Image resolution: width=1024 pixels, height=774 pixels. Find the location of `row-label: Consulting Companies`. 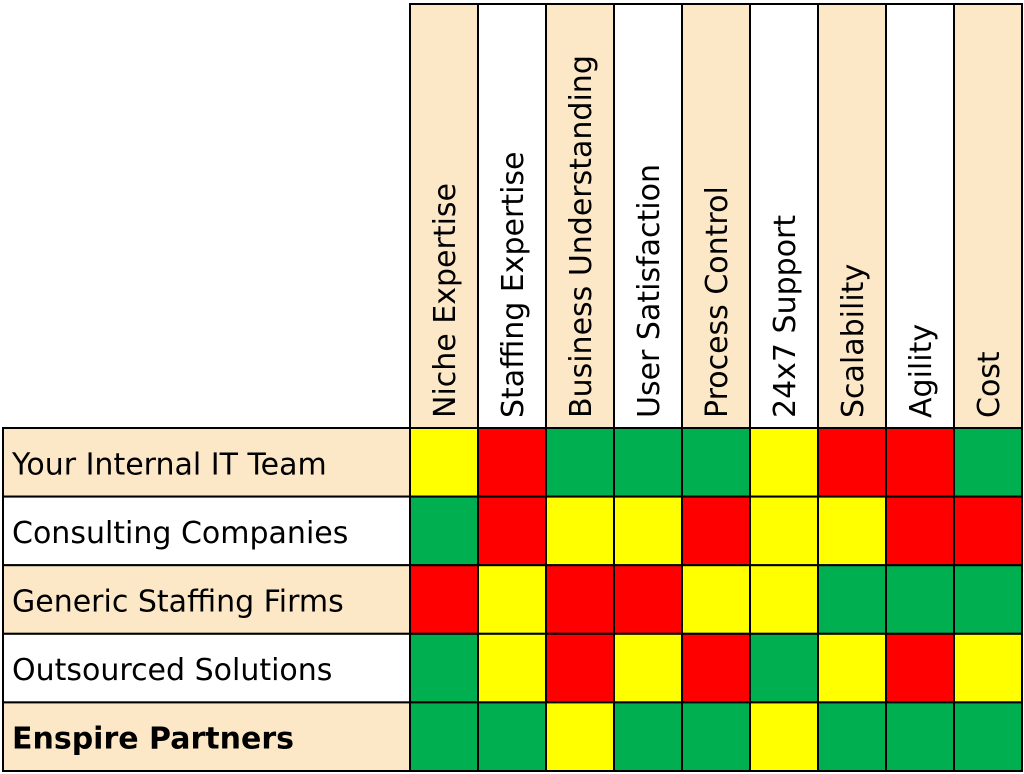

row-label: Consulting Companies is located at coordinates (180, 533).